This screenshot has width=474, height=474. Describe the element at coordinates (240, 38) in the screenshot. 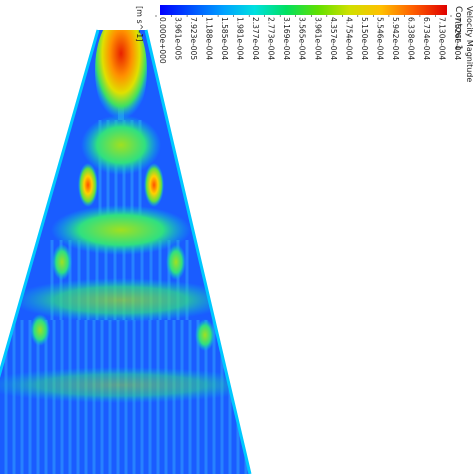

I see `legend-tick-label: 1.981e-004` at that location.